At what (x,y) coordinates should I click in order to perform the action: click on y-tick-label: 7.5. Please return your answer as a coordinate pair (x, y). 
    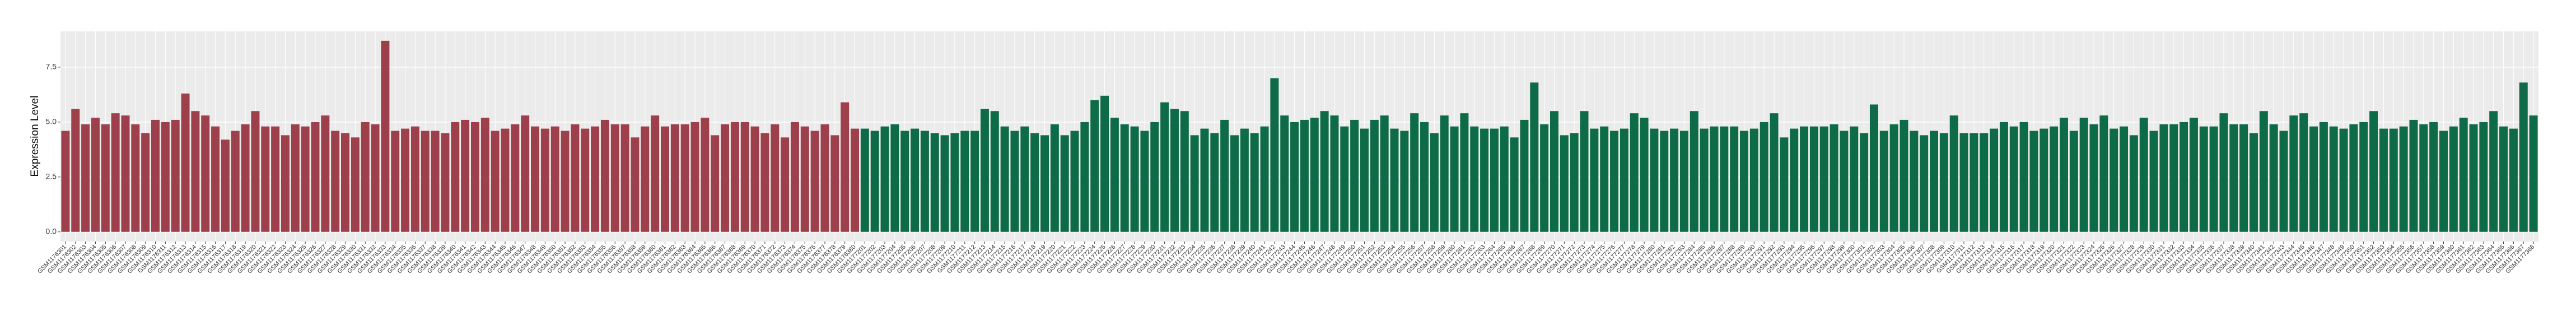
    Looking at the image, I should click on (52, 66).